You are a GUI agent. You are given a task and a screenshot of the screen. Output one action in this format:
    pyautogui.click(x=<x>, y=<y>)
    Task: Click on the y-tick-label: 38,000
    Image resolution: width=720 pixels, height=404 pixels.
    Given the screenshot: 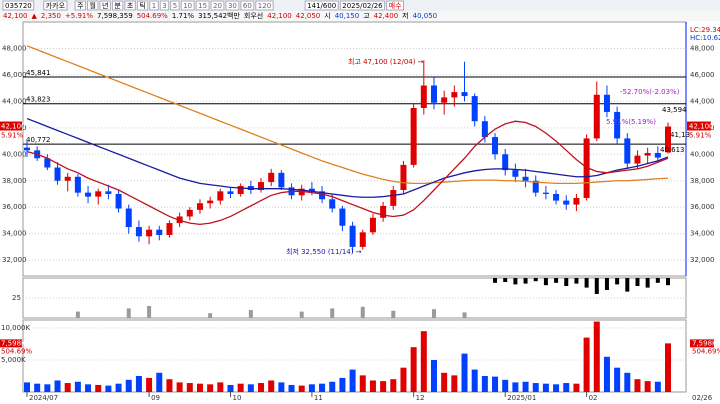 What is the action you would take?
    pyautogui.click(x=14, y=181)
    